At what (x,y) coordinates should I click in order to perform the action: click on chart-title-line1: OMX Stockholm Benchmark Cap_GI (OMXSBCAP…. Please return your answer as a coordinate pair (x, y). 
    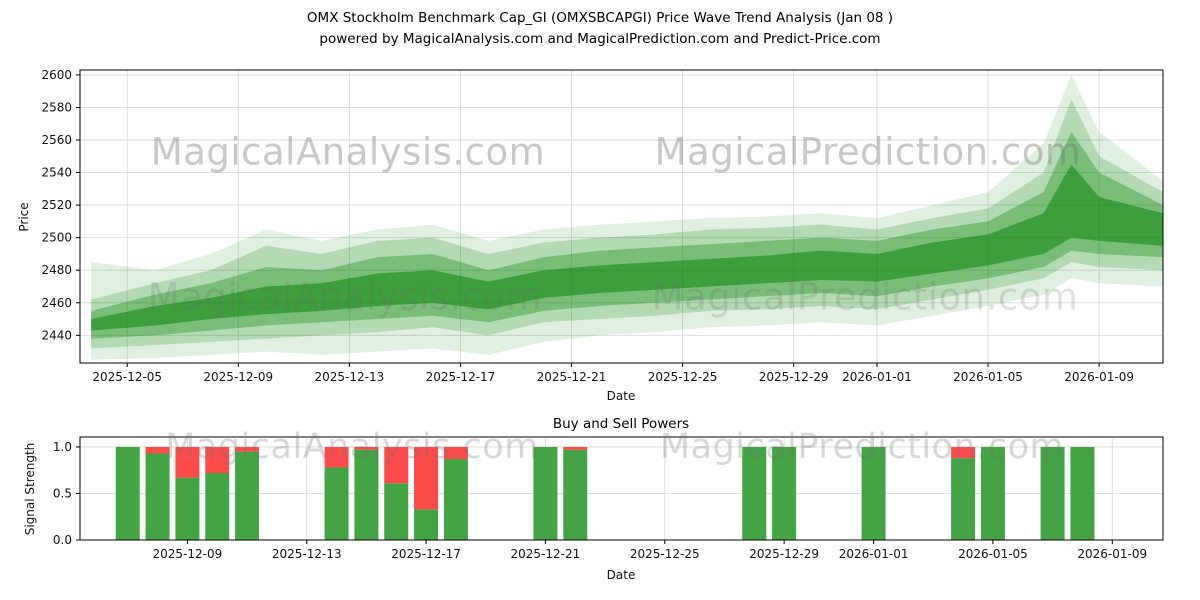
    Looking at the image, I should click on (600, 18).